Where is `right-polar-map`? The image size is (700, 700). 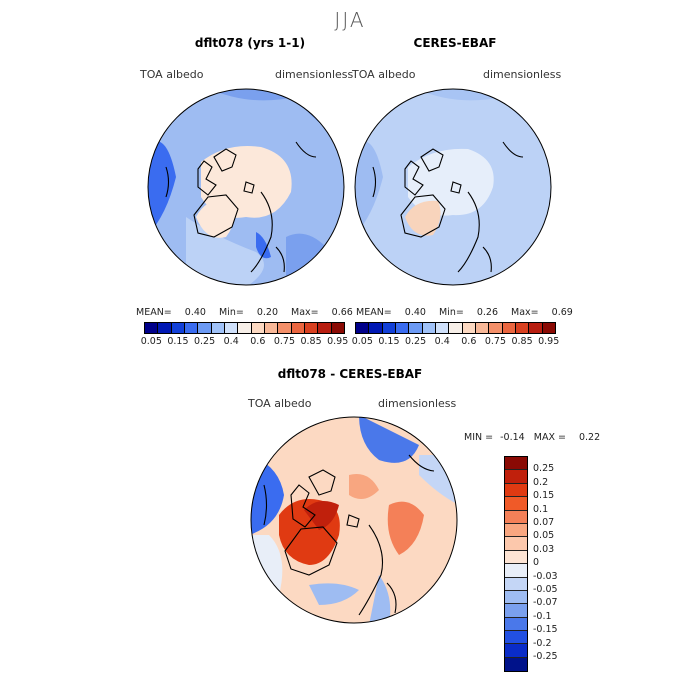 right-polar-map is located at coordinates (453, 187).